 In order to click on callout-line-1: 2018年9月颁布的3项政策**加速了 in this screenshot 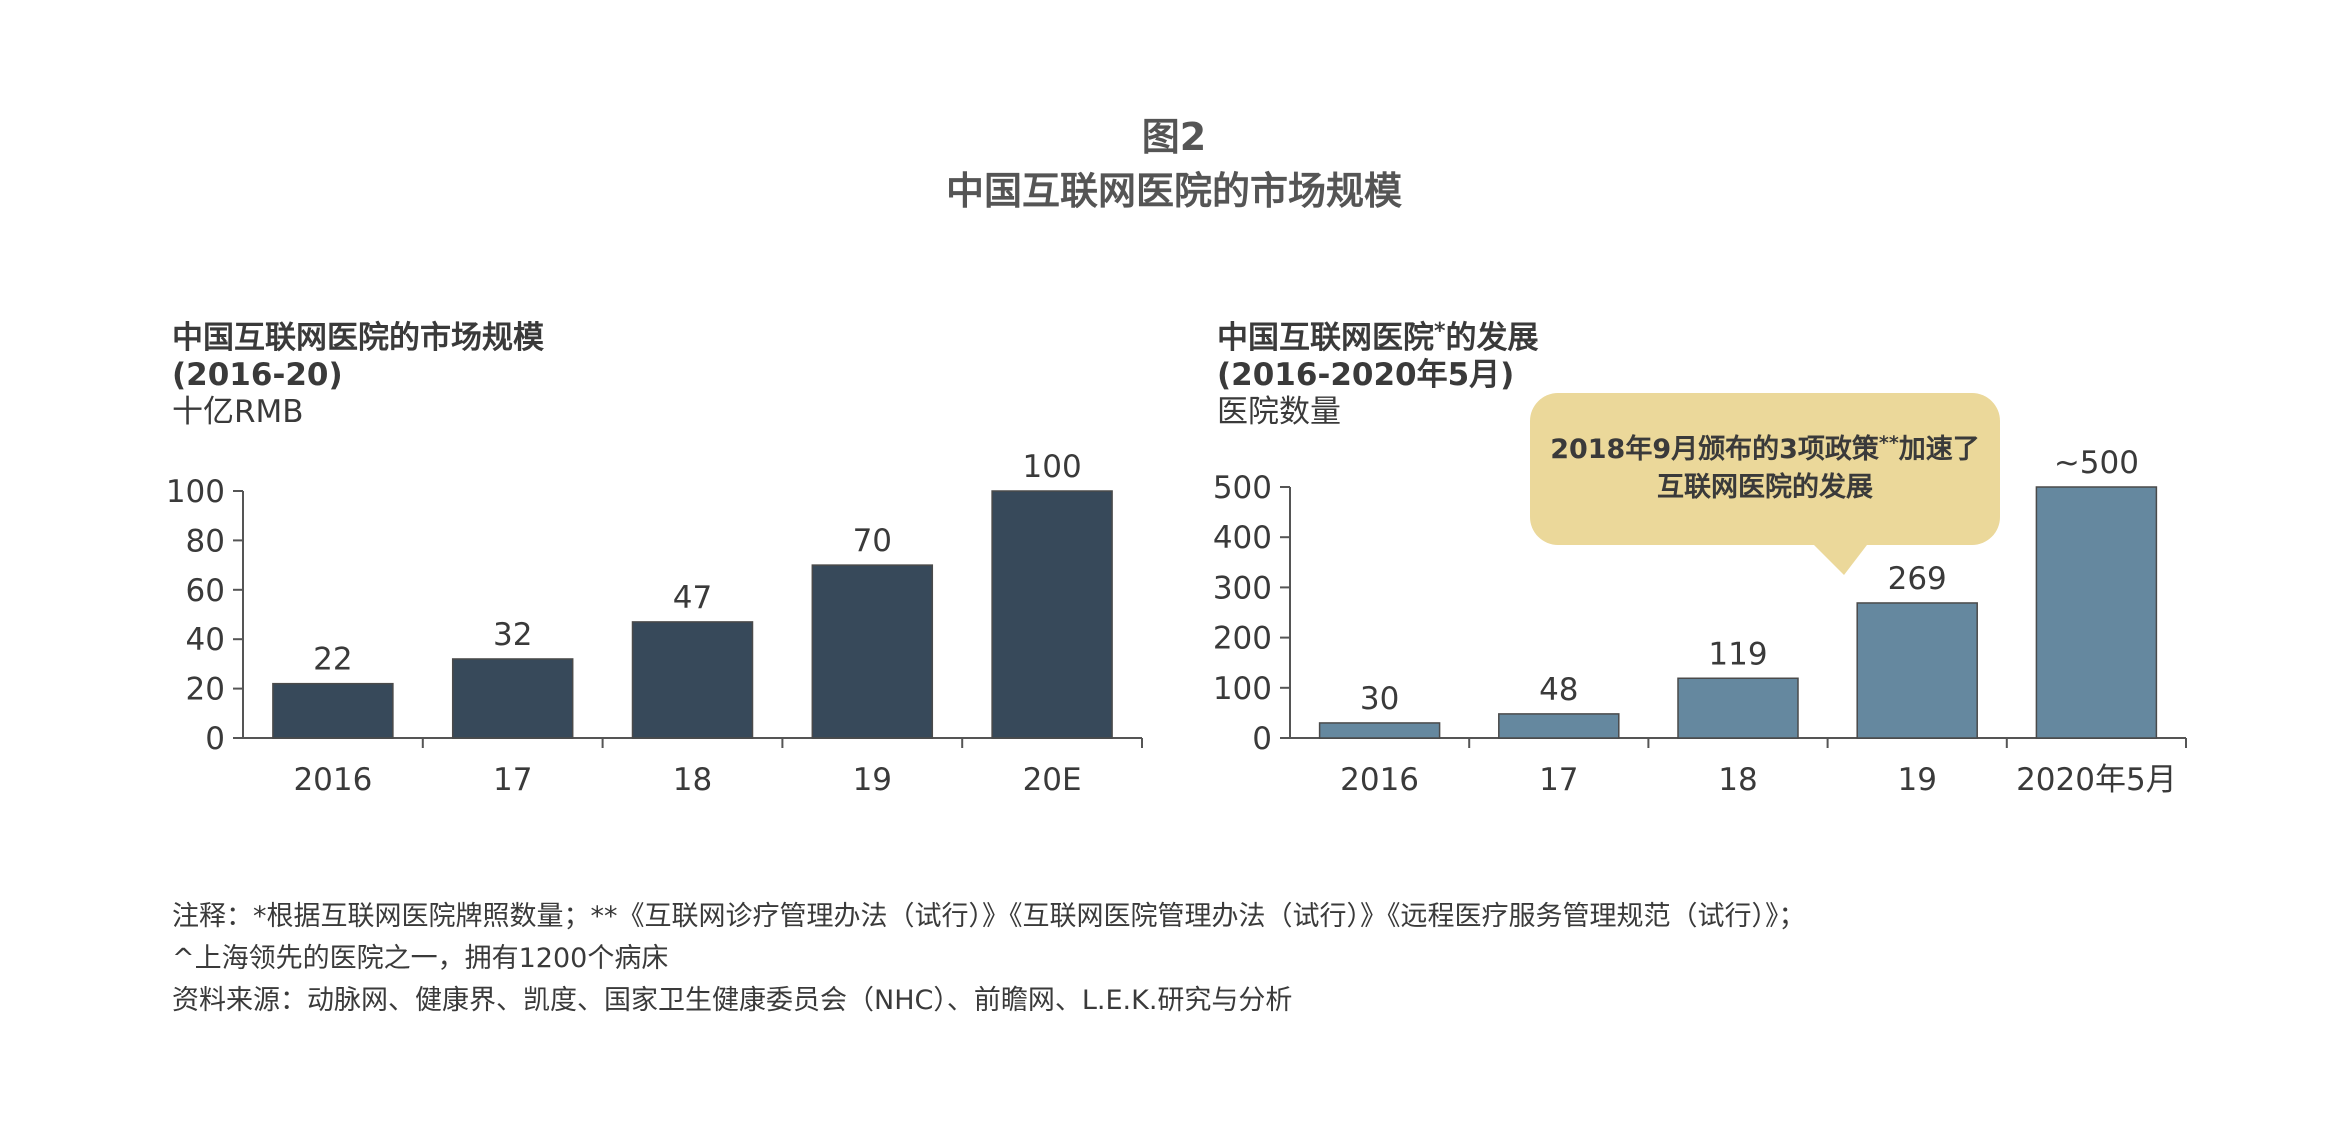, I will do `click(1765, 450)`.